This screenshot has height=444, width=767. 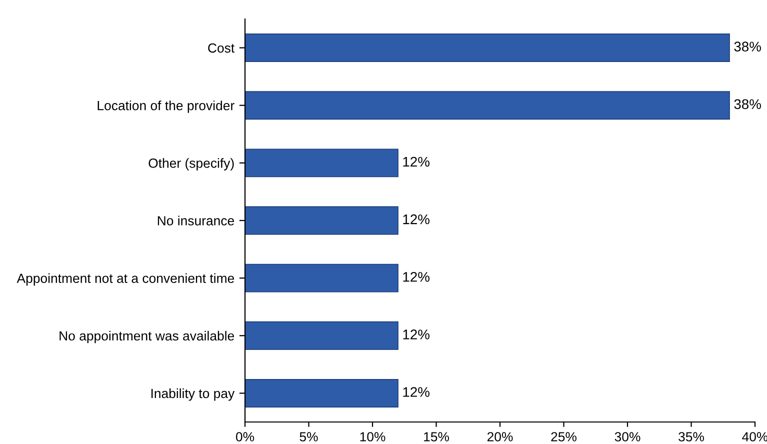 I want to click on x-tick-label: 30%, so click(x=627, y=437).